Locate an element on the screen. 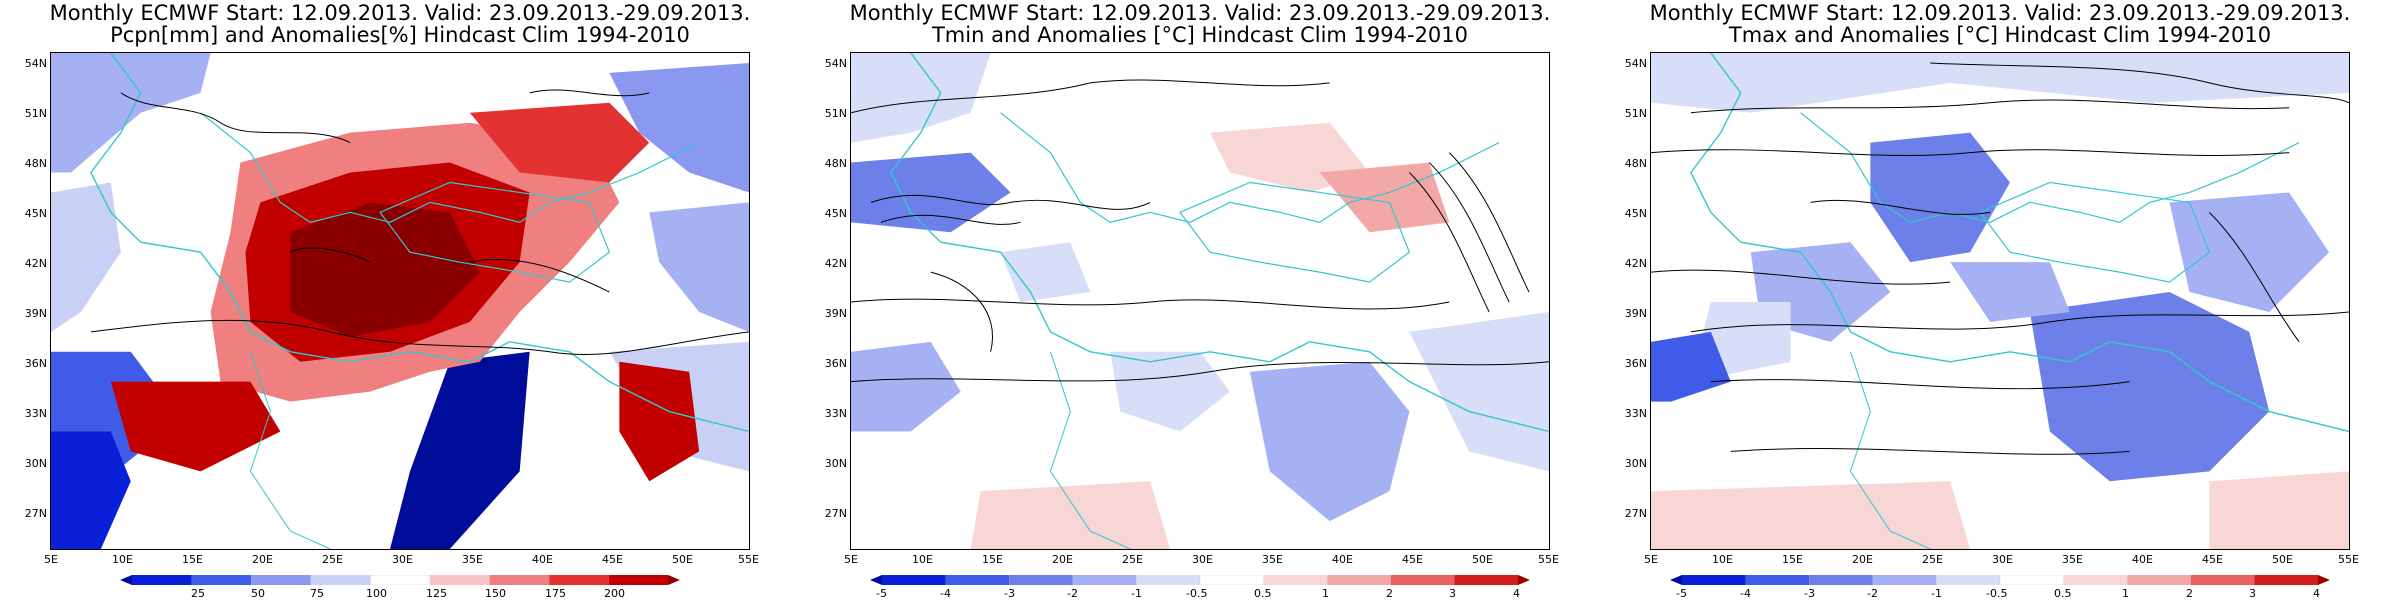  lon-label: 40E is located at coordinates (542, 559).